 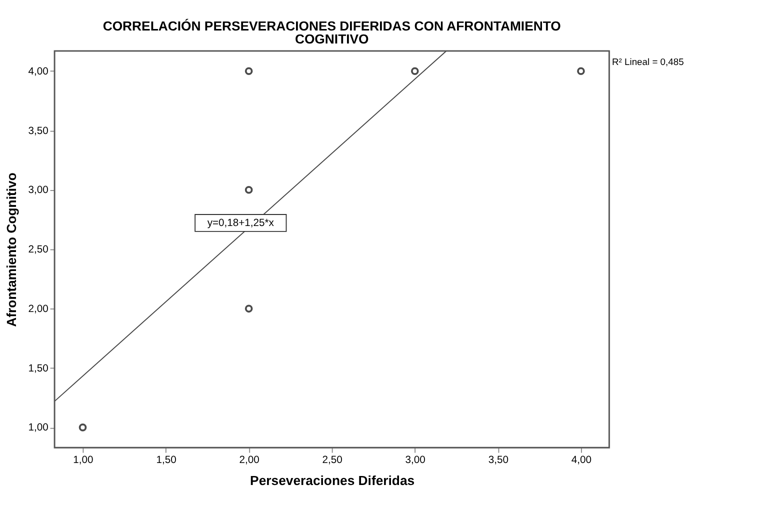 What do you see at coordinates (241, 223) in the screenshot?
I see `annotation: y=0,18+1,25*x` at bounding box center [241, 223].